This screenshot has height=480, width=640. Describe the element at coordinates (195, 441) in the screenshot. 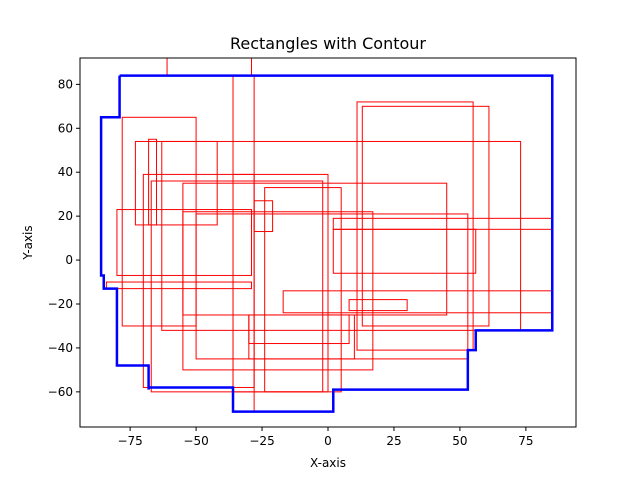

I see `x-tick-label: −50` at that location.